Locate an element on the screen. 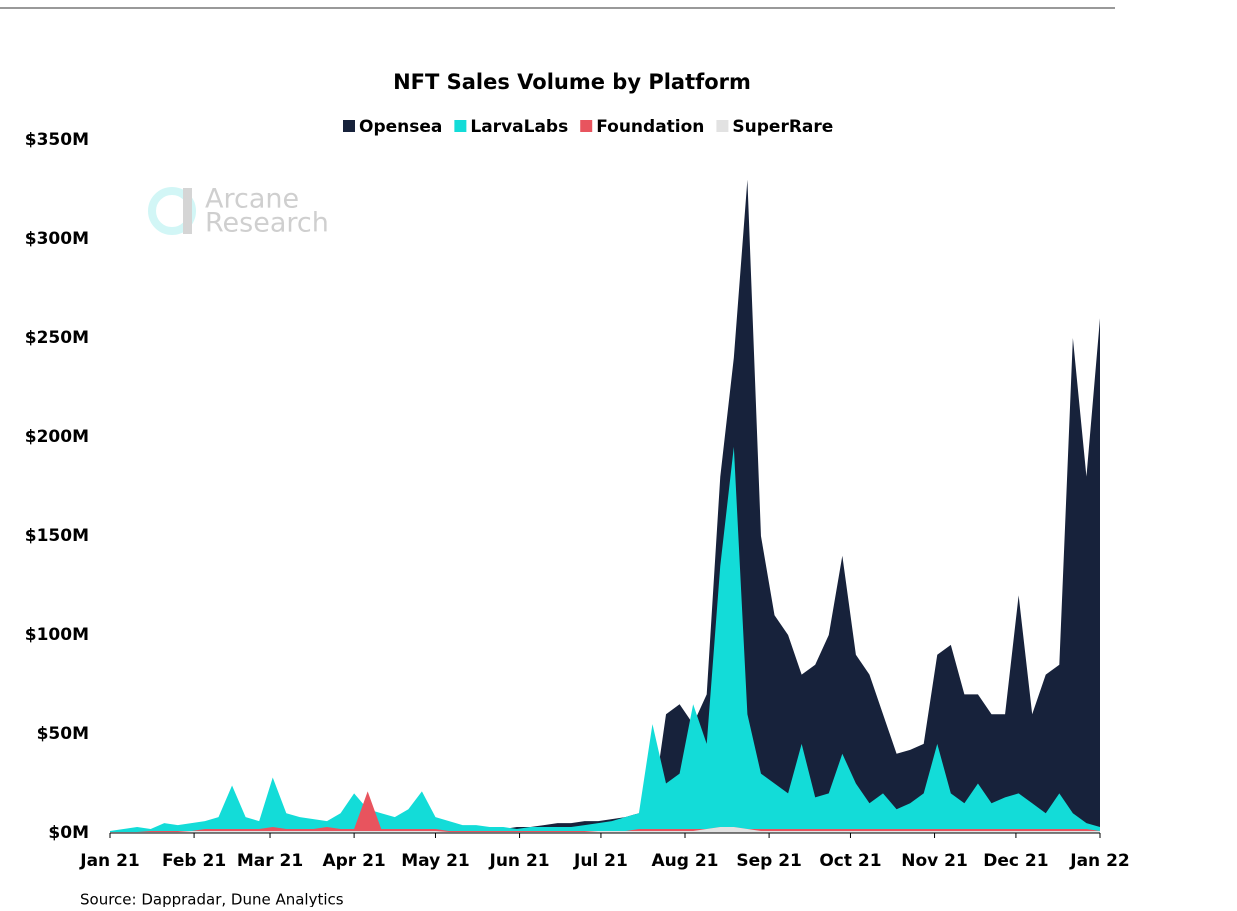  x-tick-label: Nov 21 is located at coordinates (934, 861).